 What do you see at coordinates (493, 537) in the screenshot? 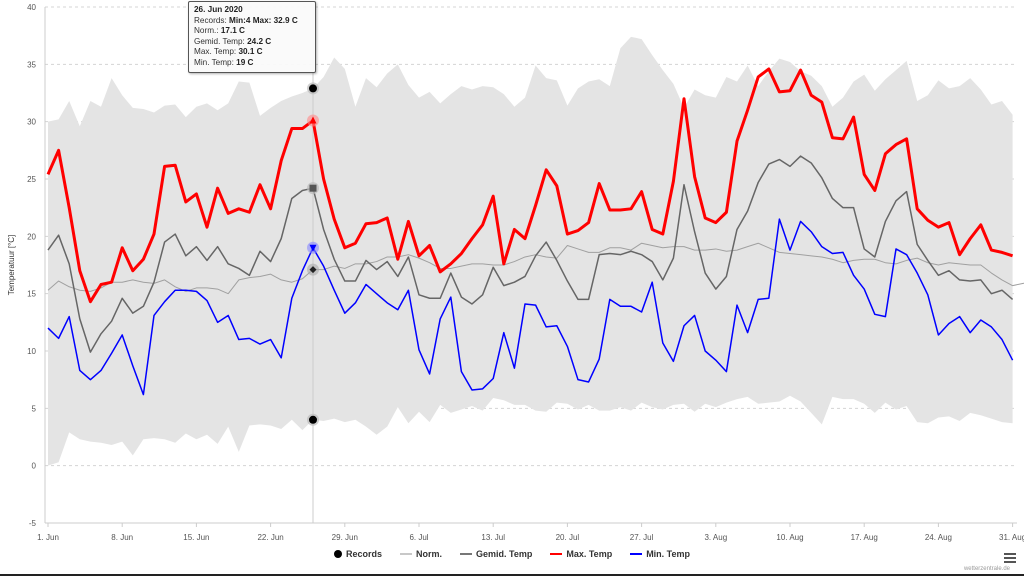
I see `x-tick-label: 13. Jul` at bounding box center [493, 537].